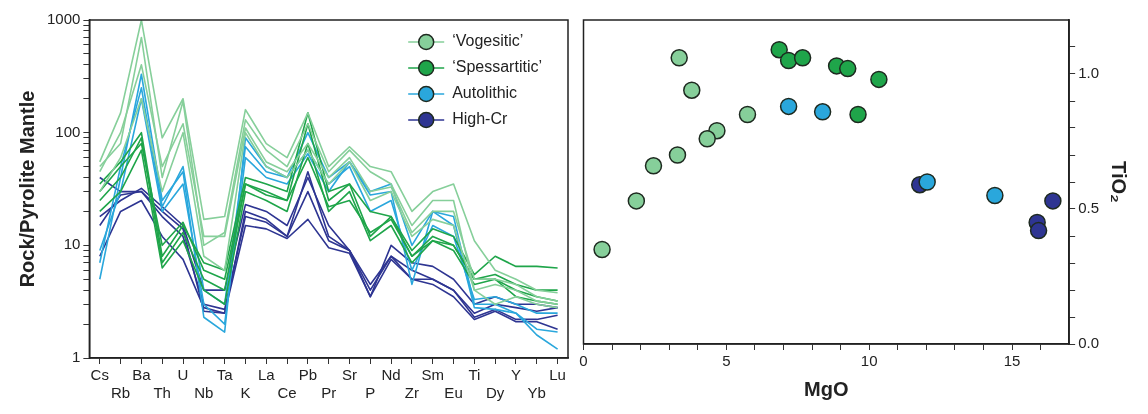  I want to click on x-tick-label: Dy, so click(495, 393).